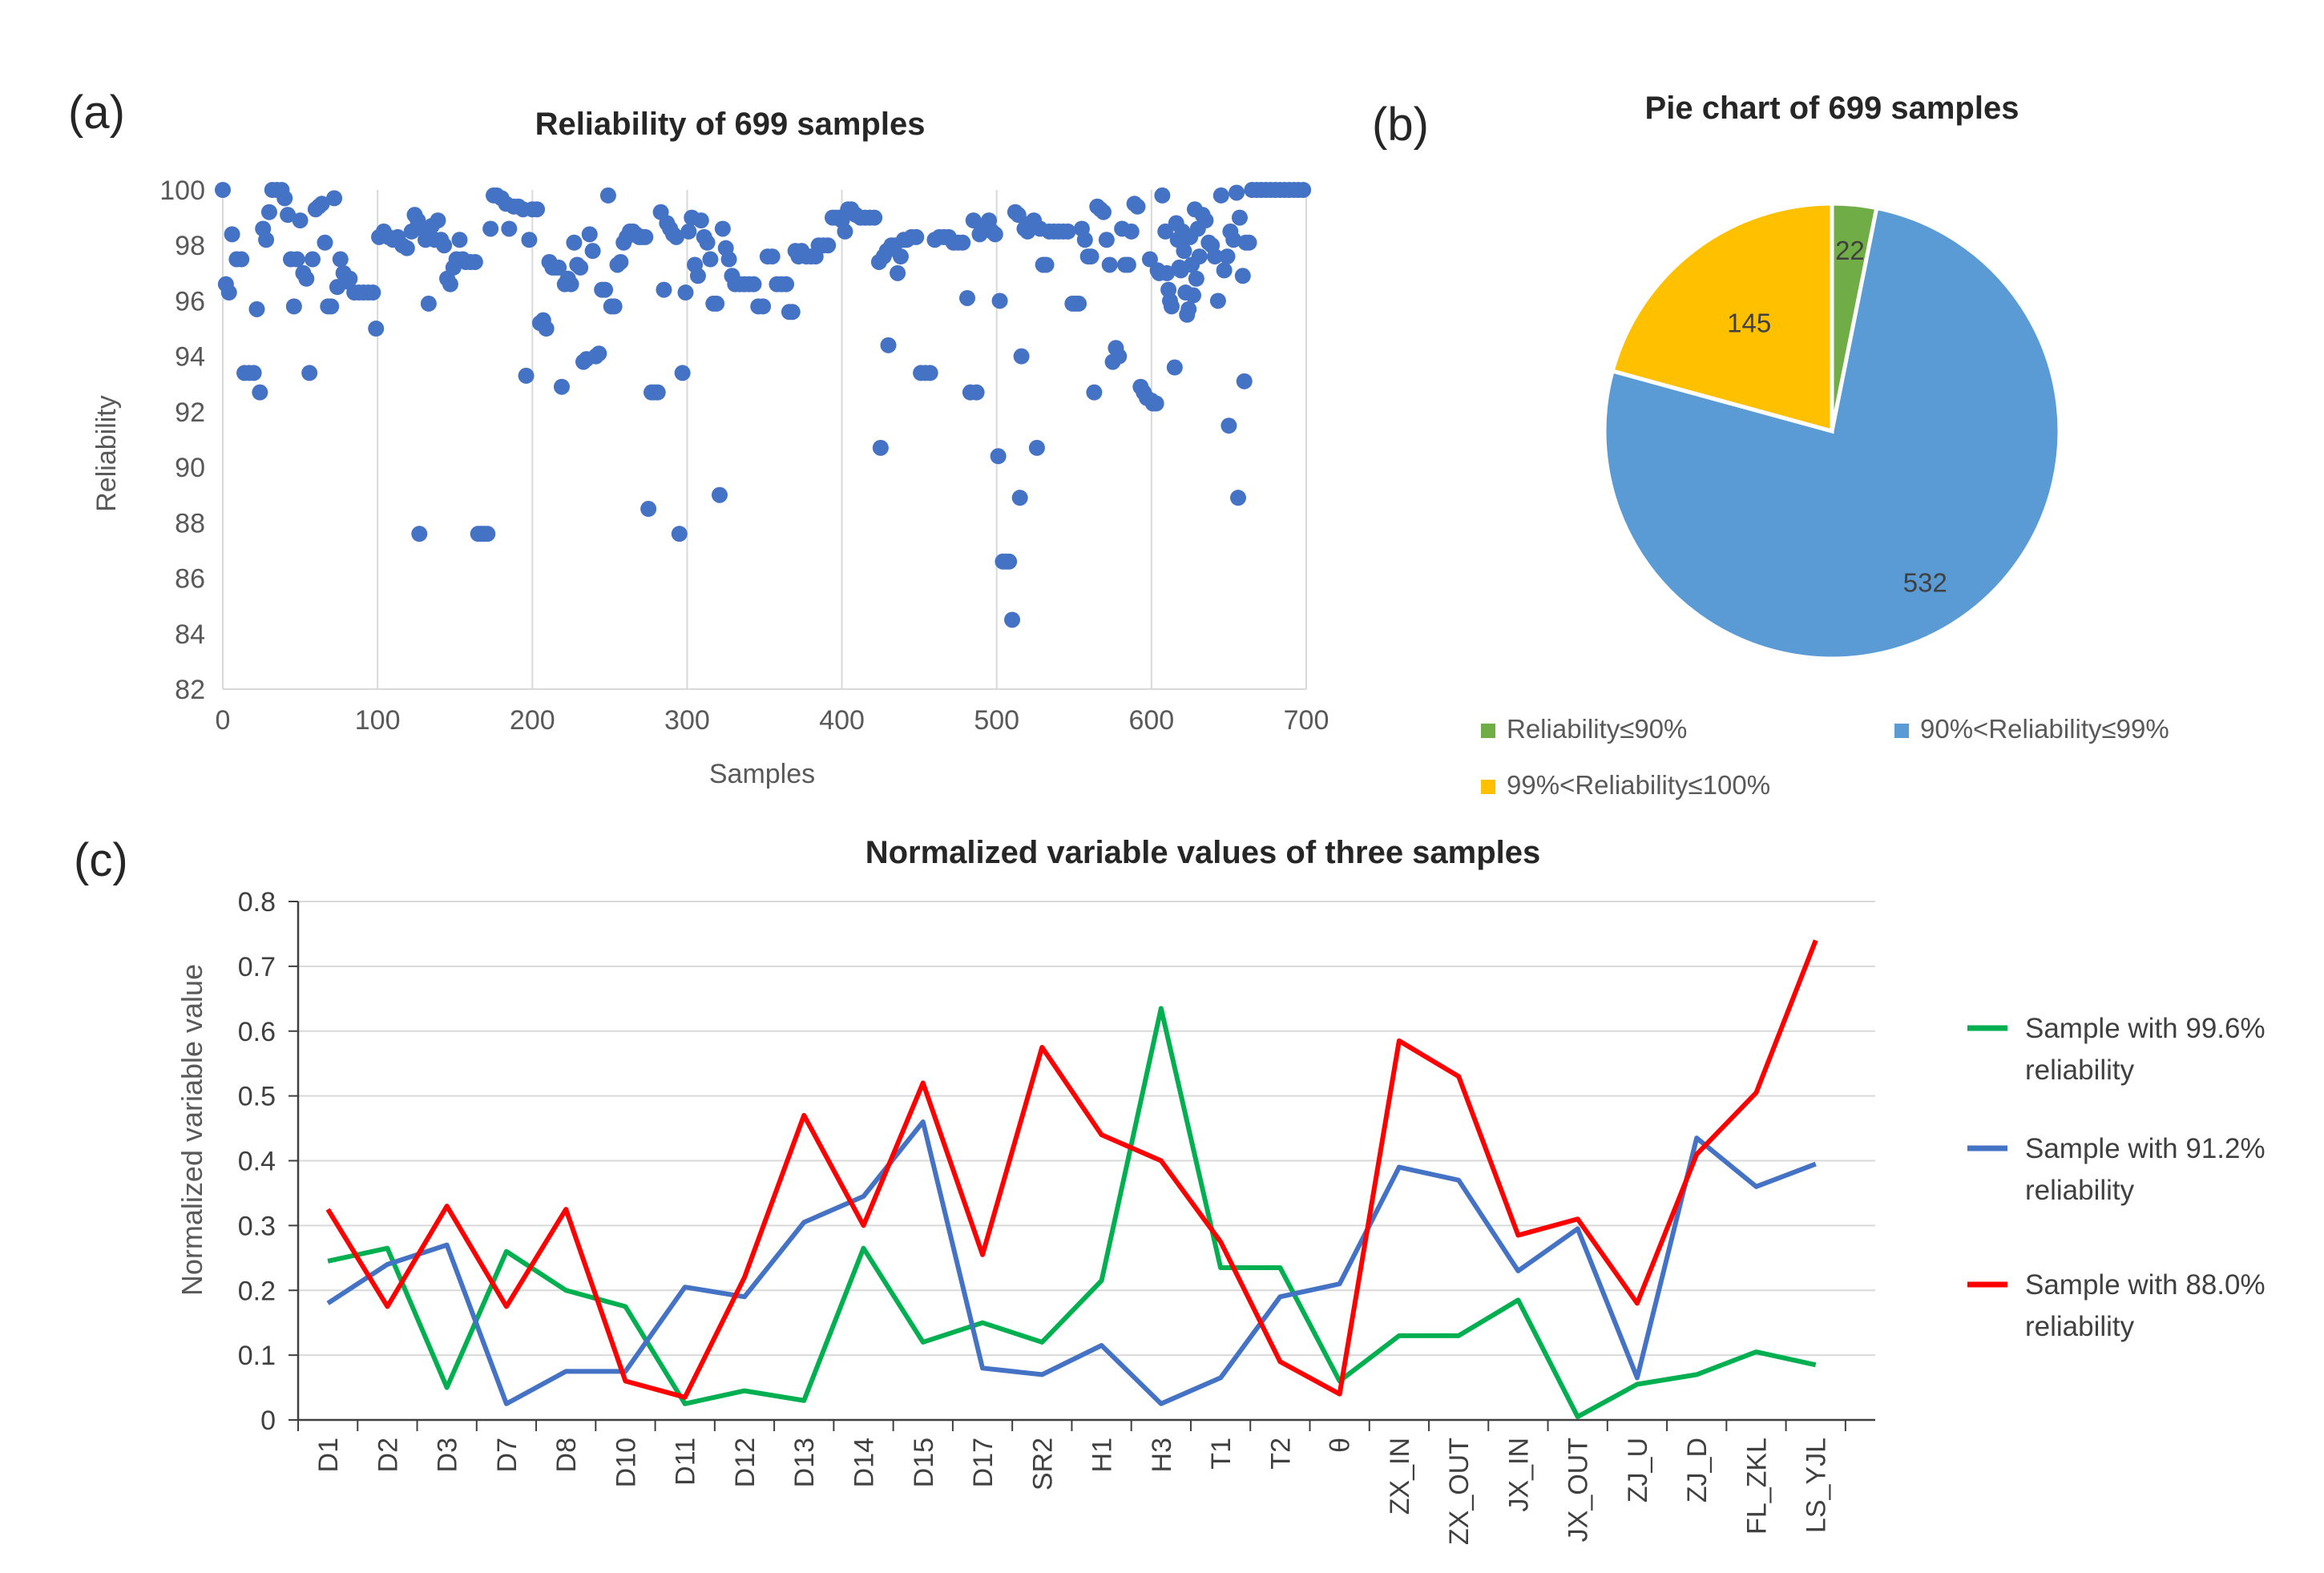  I want to click on line-x-tick-label: D8, so click(566, 1455).